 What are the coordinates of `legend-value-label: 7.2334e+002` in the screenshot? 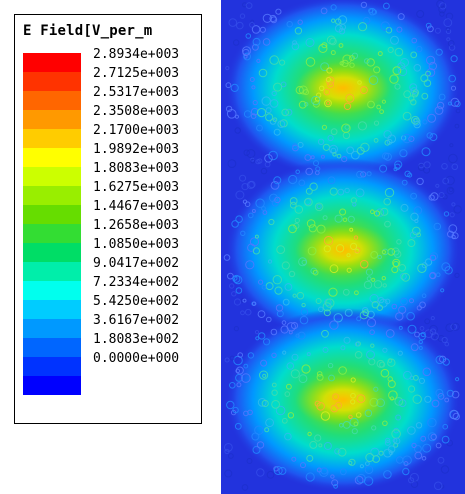 It's located at (136, 282).